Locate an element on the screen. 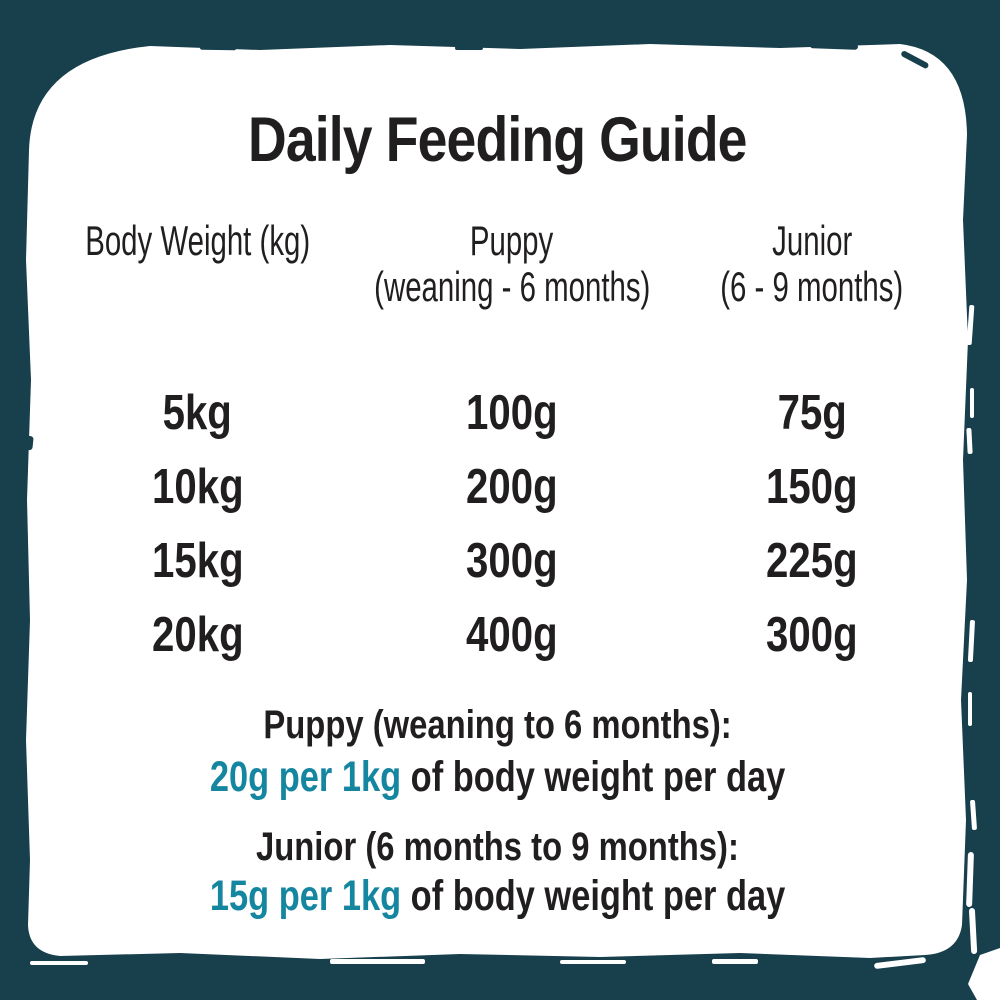 Image resolution: width=1000 pixels, height=1000 pixels. junior-amount-cell: 75g is located at coordinates (812, 413).